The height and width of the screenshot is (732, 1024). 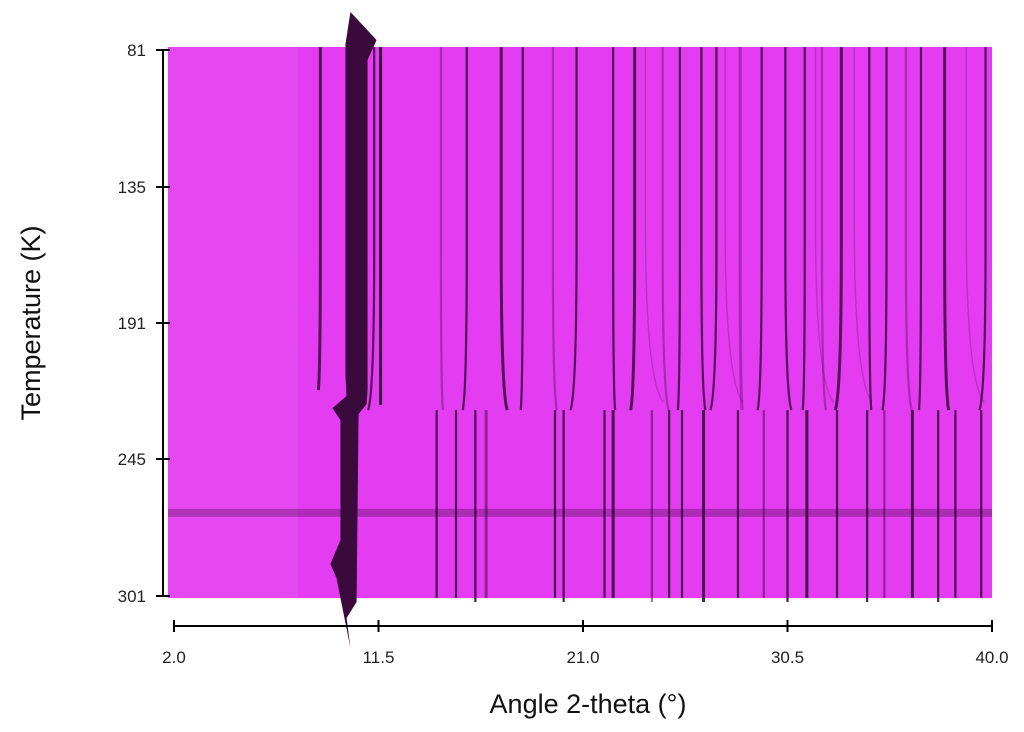 I want to click on y-tick-label: 135, so click(x=132, y=187).